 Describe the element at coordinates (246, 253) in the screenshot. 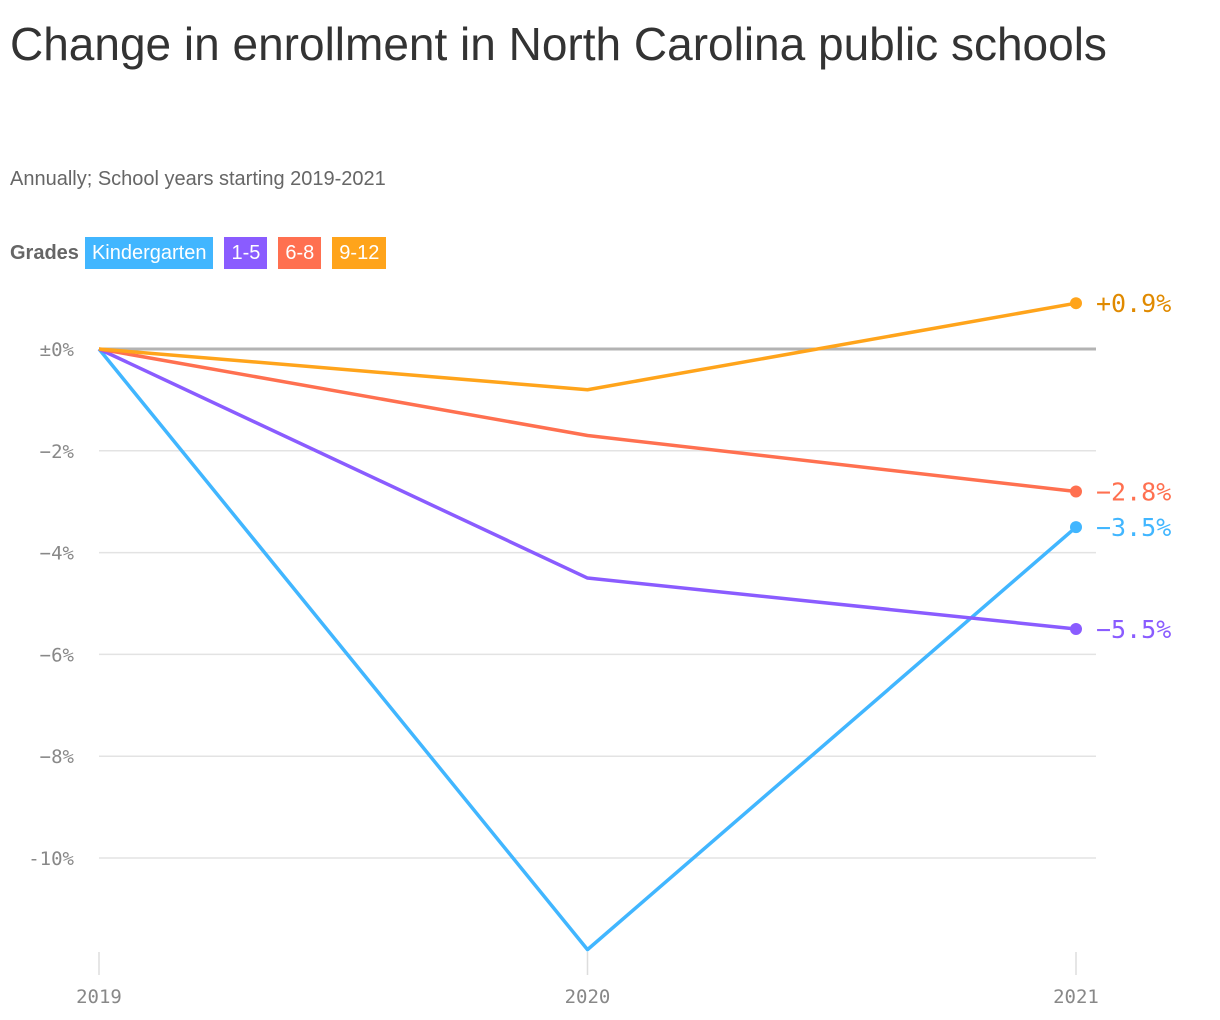

I see `legend-item-1-5: 1-5` at that location.